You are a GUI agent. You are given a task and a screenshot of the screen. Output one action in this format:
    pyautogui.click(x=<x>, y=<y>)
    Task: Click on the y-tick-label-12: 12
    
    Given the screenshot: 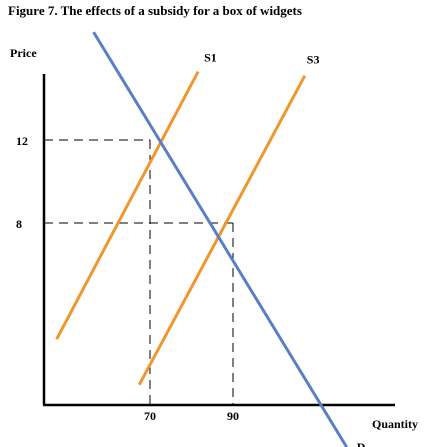 What is the action you would take?
    pyautogui.click(x=22, y=141)
    